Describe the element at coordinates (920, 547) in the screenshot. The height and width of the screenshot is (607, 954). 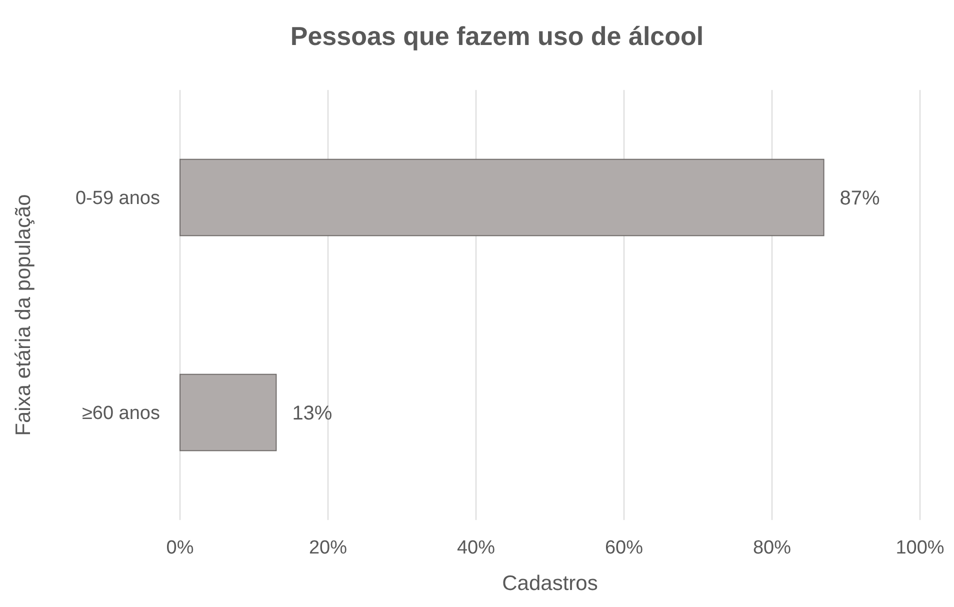
I see `x-tick-label: 100%` at that location.